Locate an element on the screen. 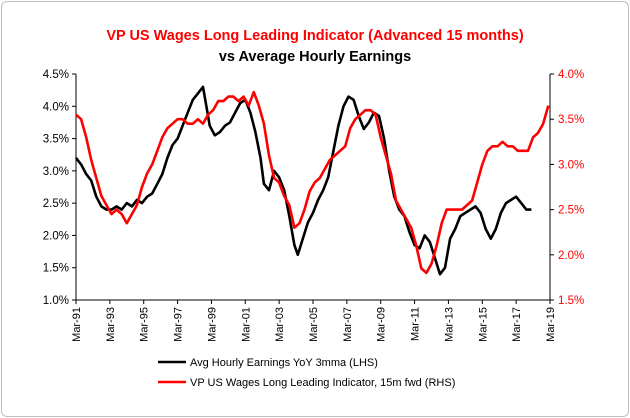 Image resolution: width=630 pixels, height=418 pixels. x-tick-label: Mar-07 is located at coordinates (348, 324).